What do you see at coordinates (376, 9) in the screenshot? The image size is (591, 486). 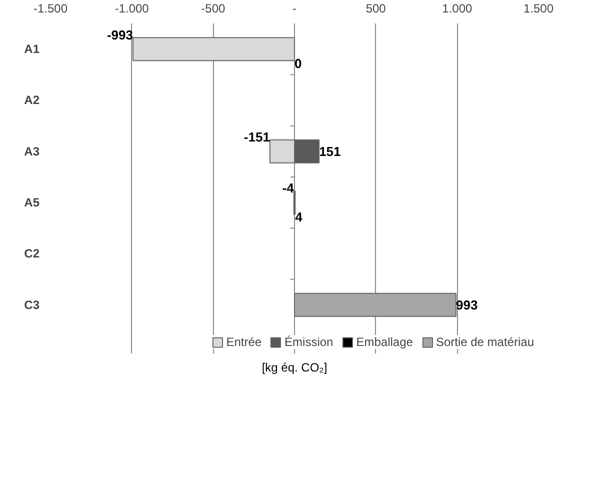 I see `x-tick-label: 500` at bounding box center [376, 9].